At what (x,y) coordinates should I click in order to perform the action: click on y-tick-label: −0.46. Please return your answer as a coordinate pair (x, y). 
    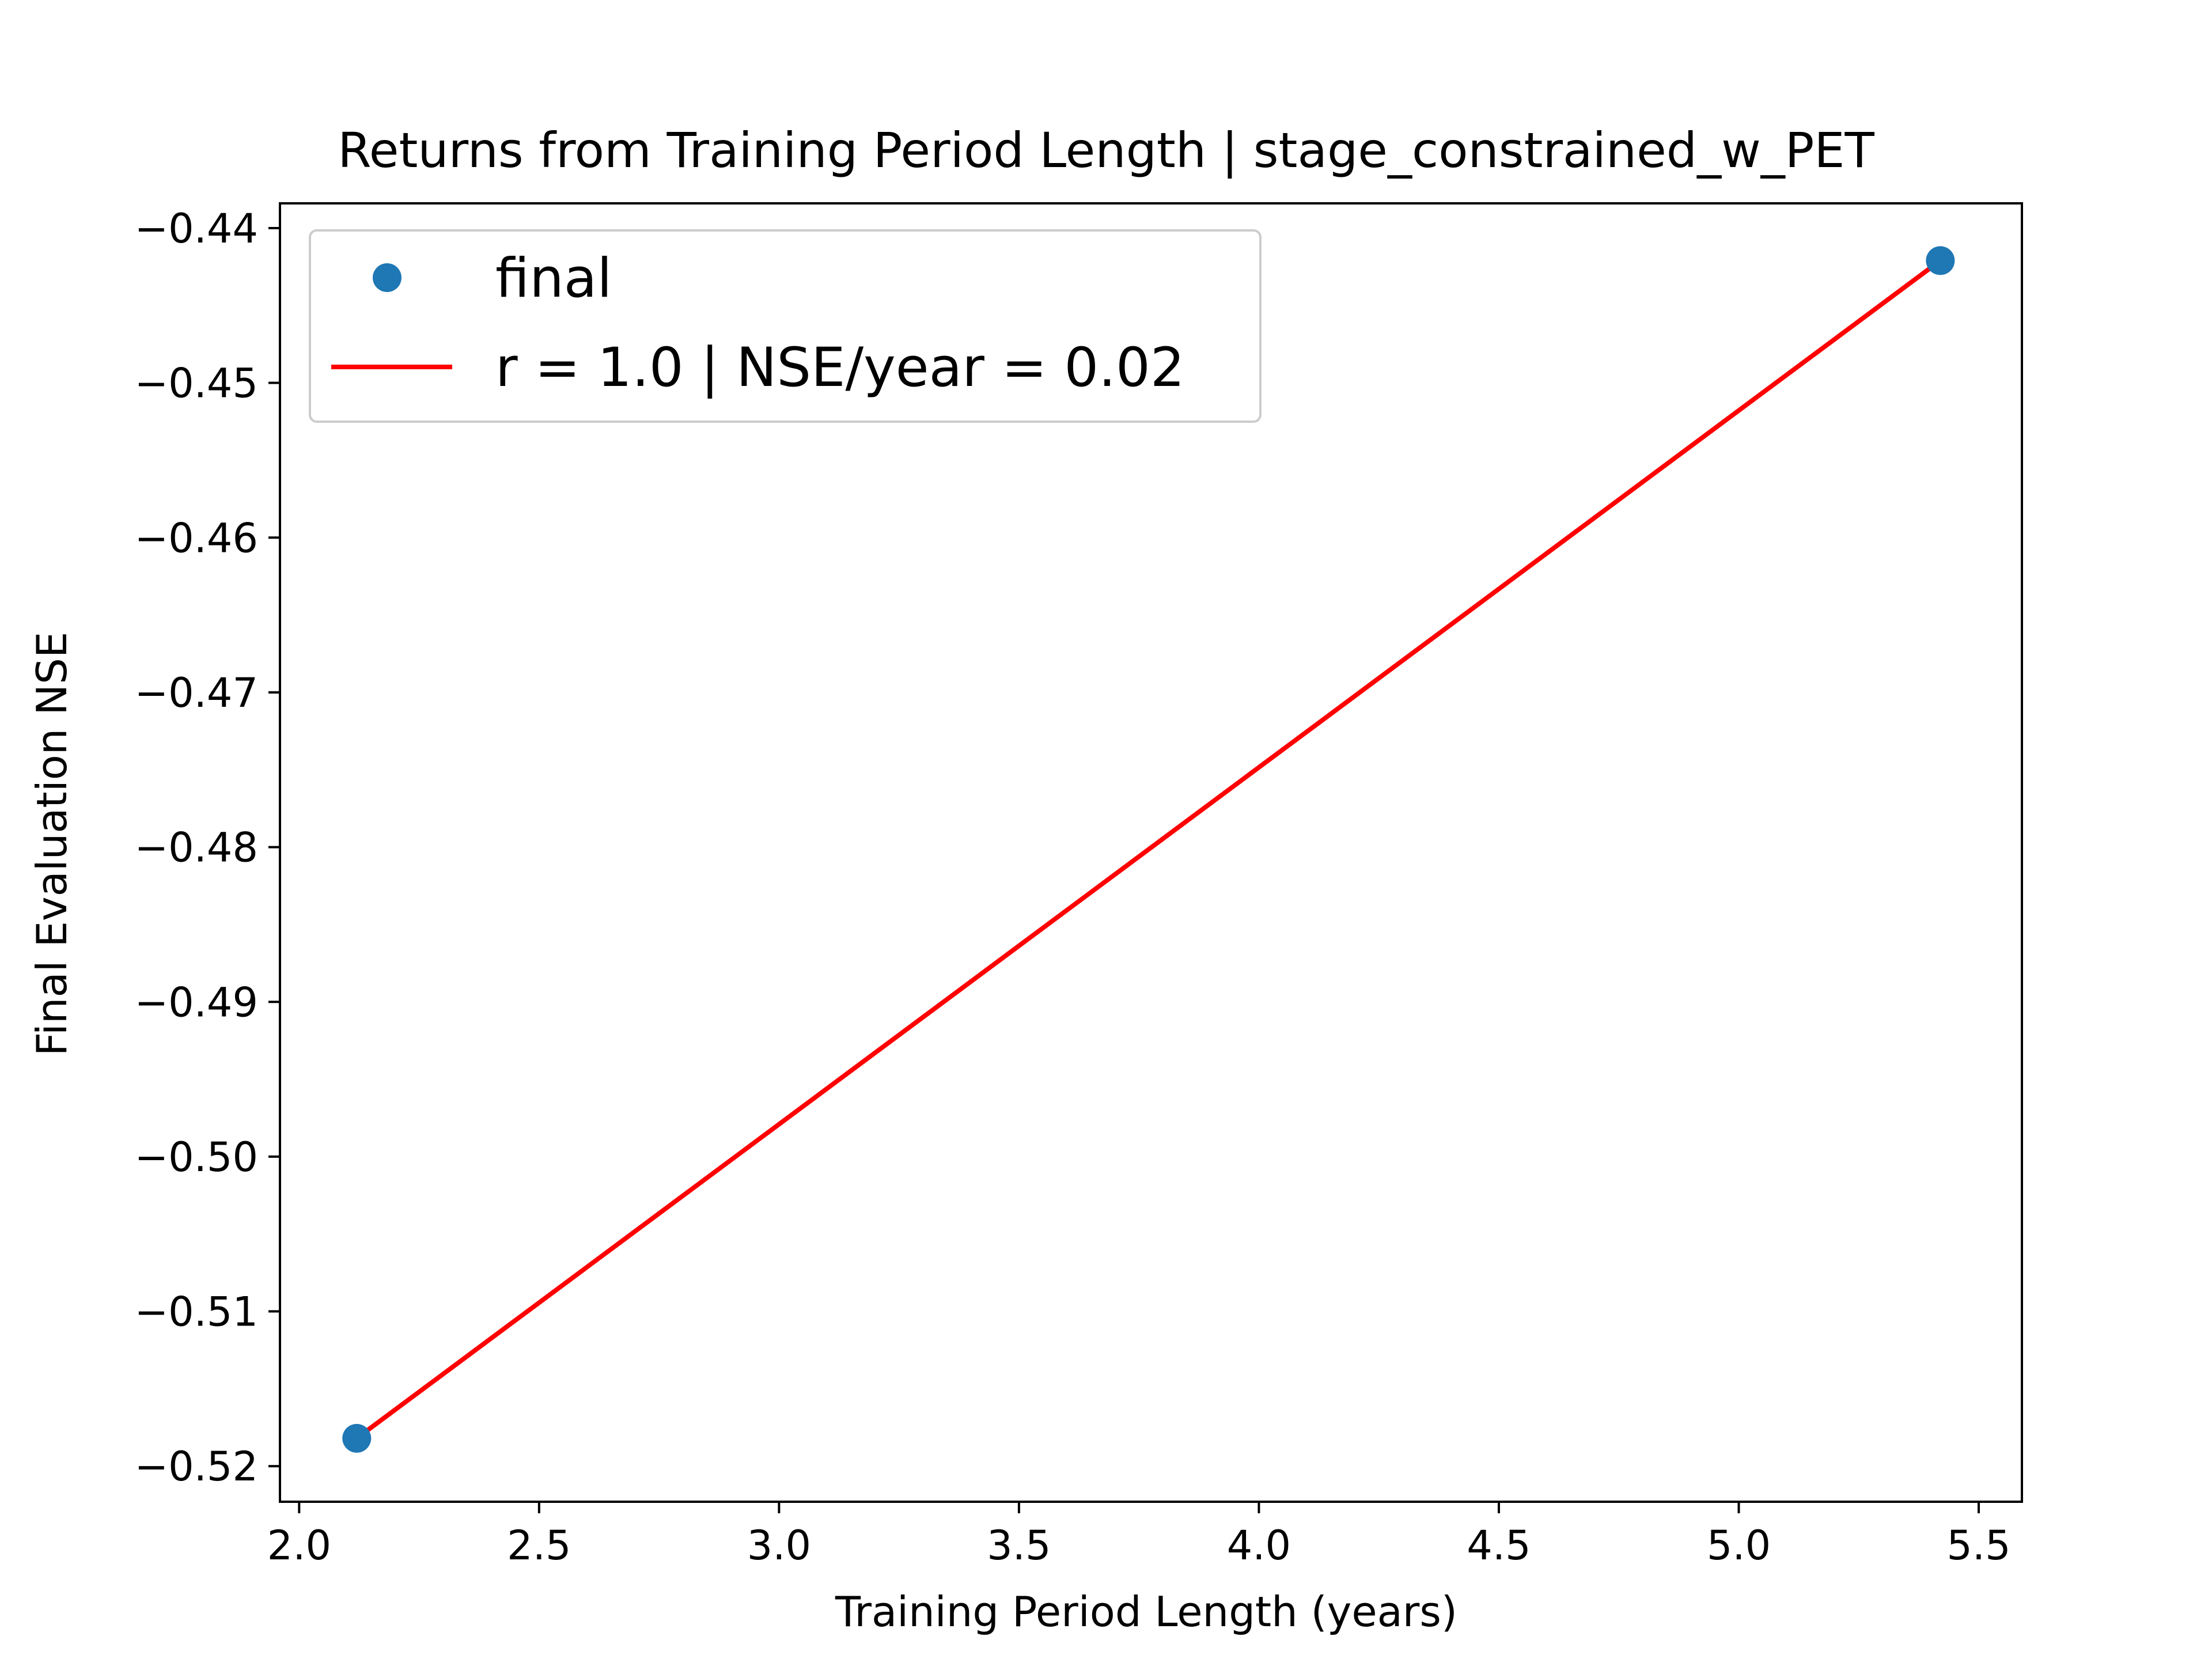
    Looking at the image, I should click on (196, 538).